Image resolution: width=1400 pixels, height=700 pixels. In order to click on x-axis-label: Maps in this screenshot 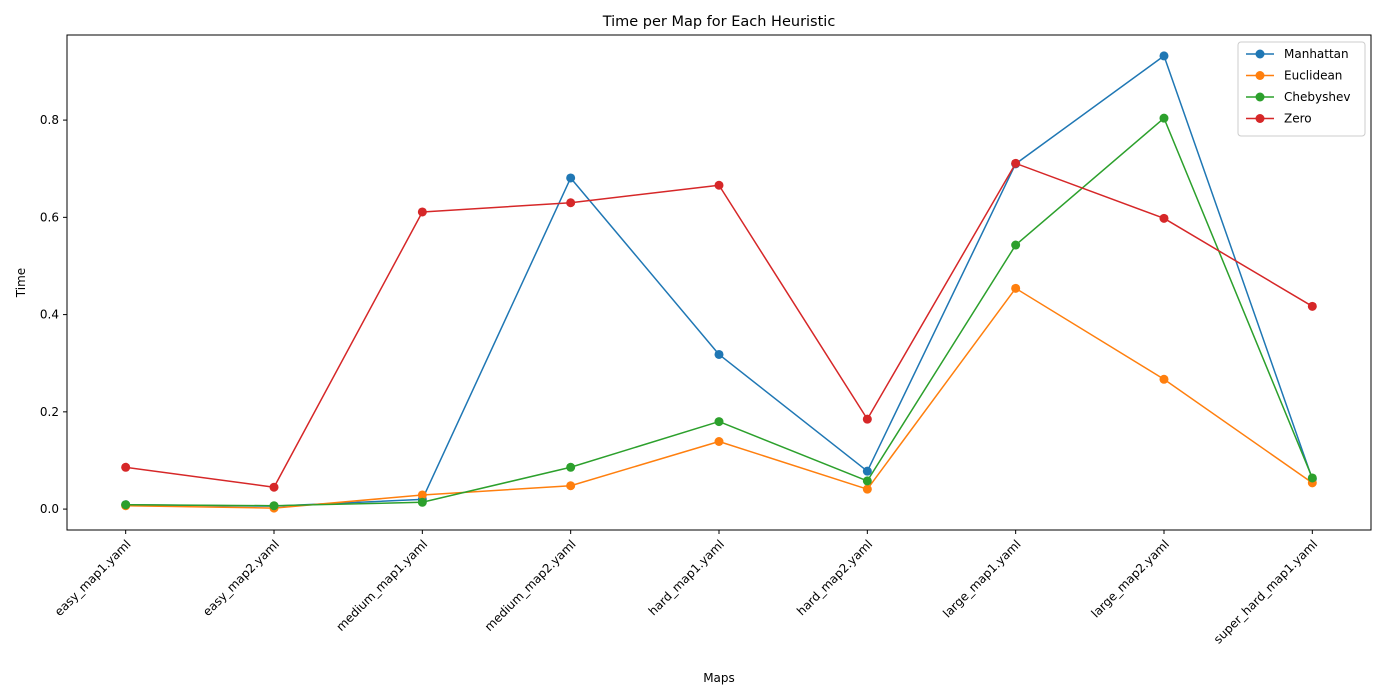, I will do `click(719, 678)`.